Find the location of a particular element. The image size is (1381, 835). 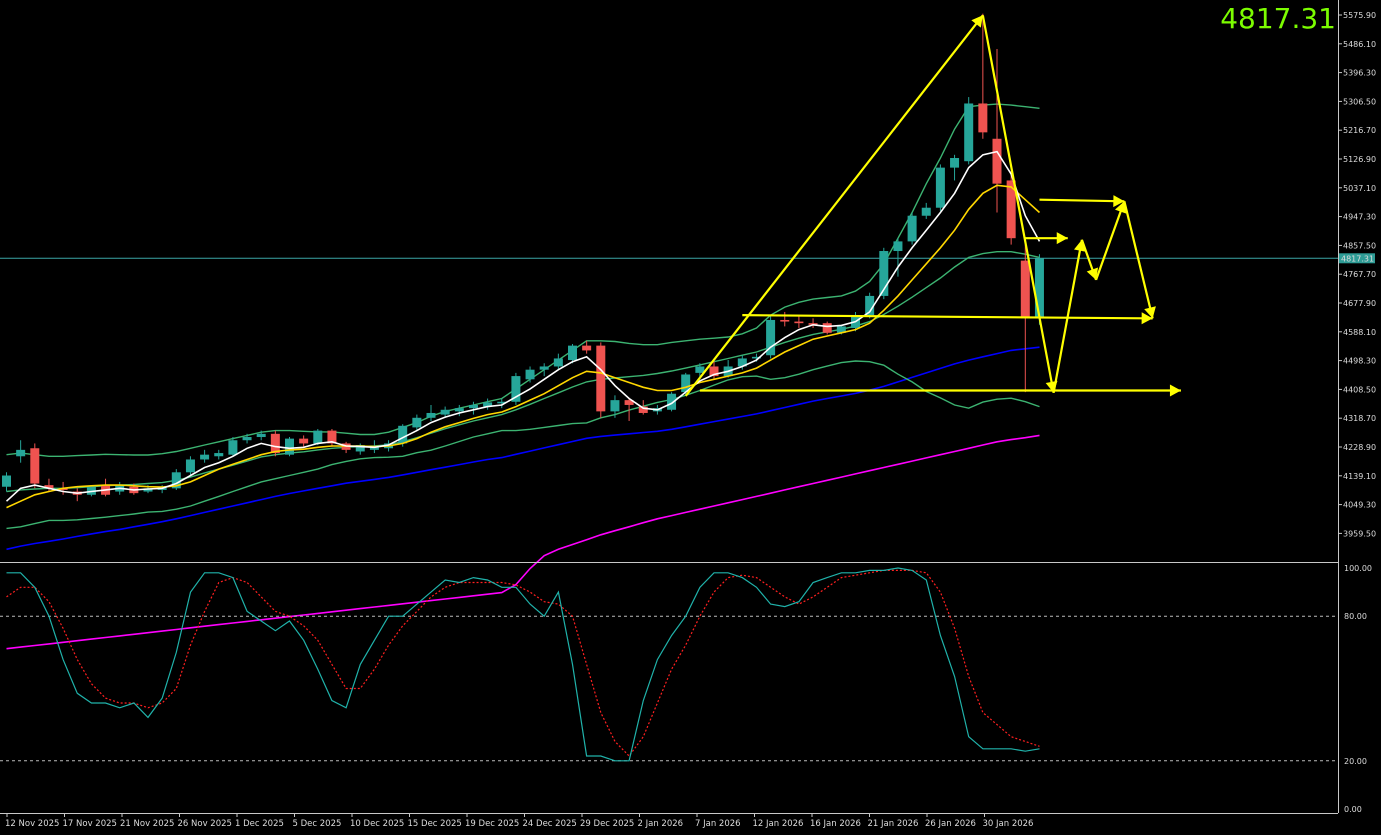

time-label: 10 Dec 2025 is located at coordinates (377, 824).